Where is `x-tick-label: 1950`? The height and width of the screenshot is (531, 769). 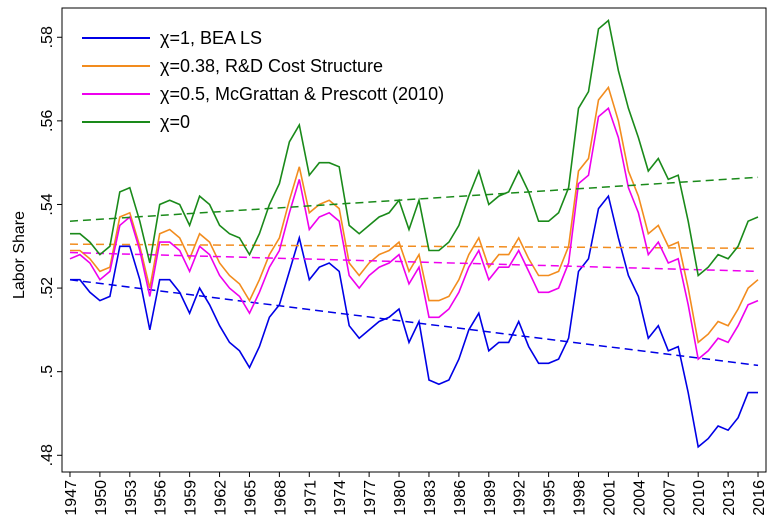
x-tick-label: 1950 is located at coordinates (101, 498).